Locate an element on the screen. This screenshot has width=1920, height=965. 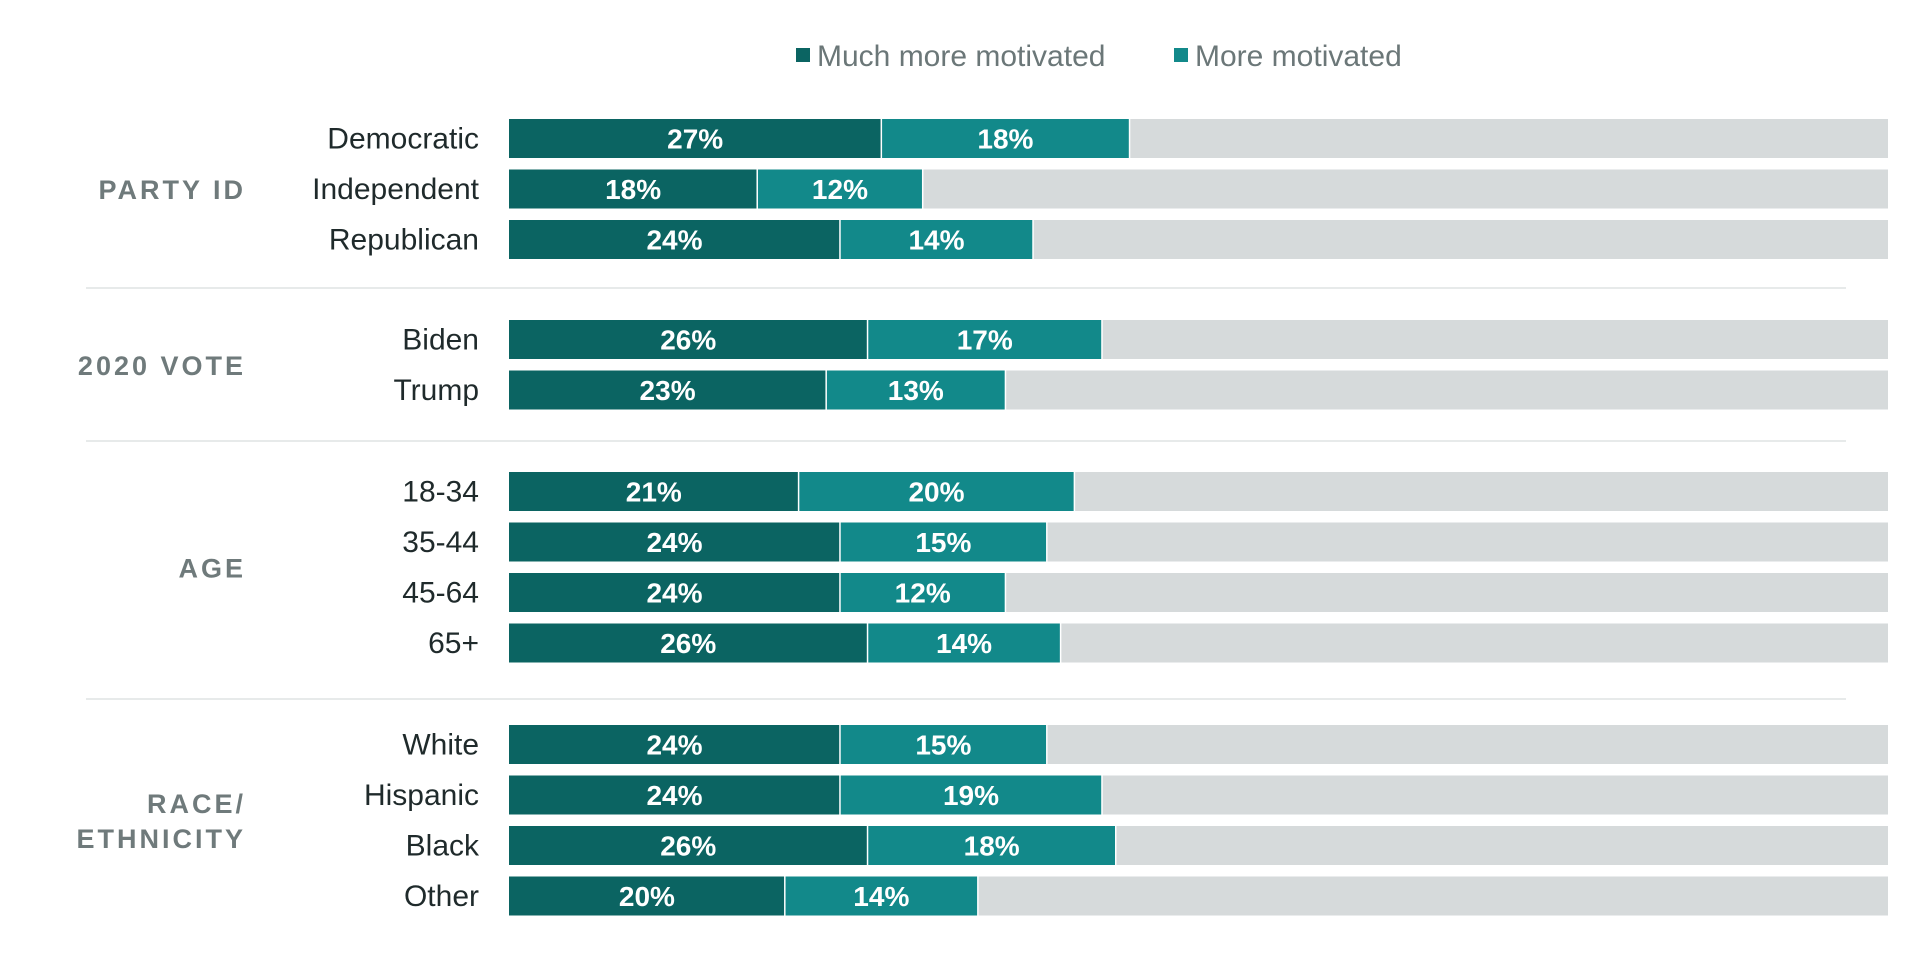
bar-value-label-biden-2: 17% is located at coordinates (985, 340).